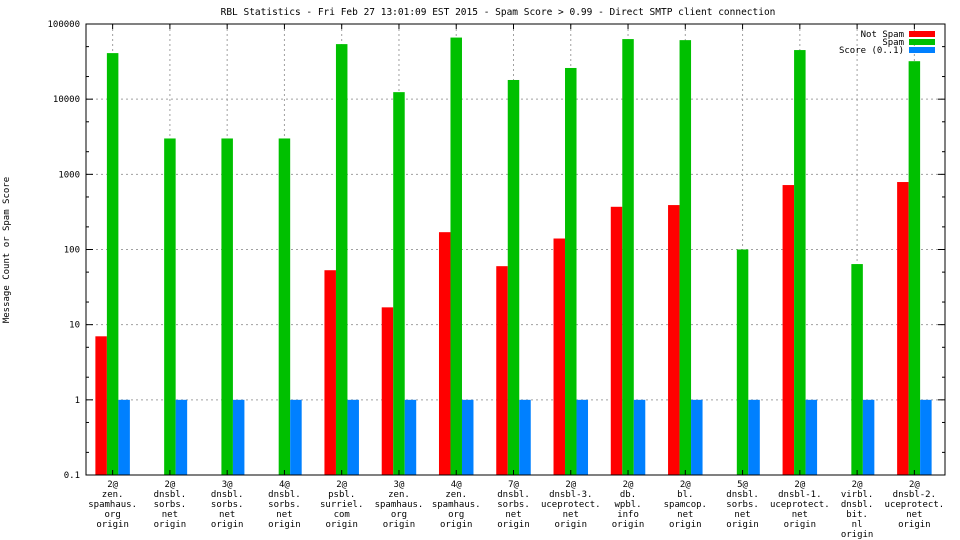 This screenshot has width=960, height=540. Describe the element at coordinates (857, 525) in the screenshot. I see `x-tick-label: nl` at that location.